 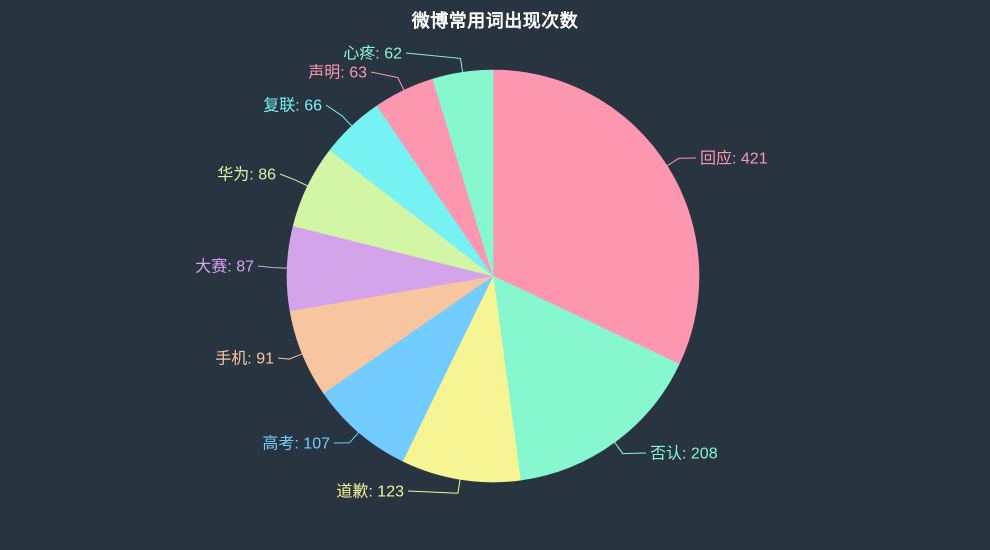 I want to click on chart-title: 微博常用词出现次数, so click(x=495, y=21).